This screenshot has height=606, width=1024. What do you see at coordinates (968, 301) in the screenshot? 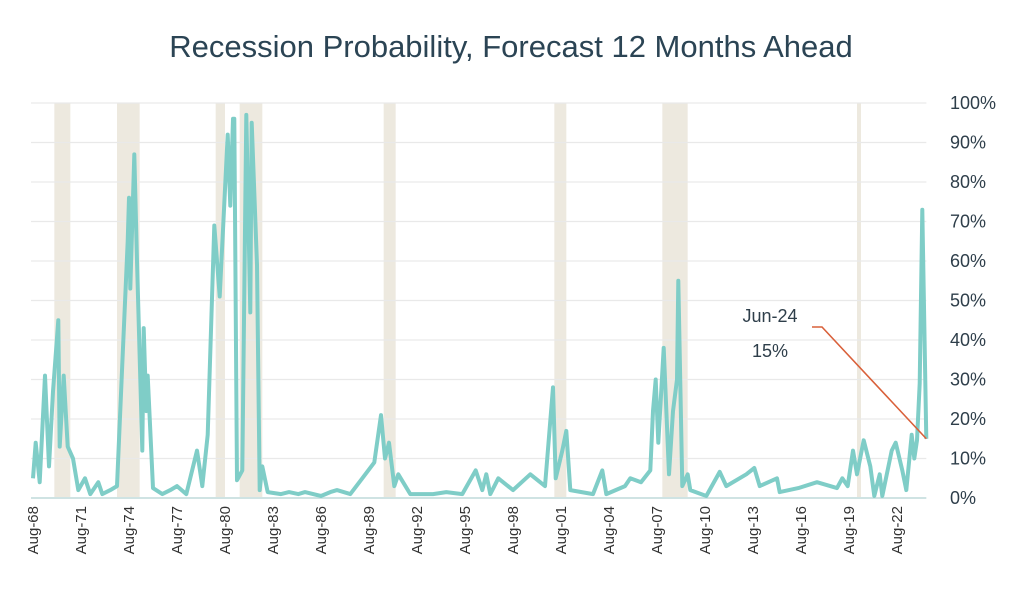
I see `y-tick-label: 50%` at bounding box center [968, 301].